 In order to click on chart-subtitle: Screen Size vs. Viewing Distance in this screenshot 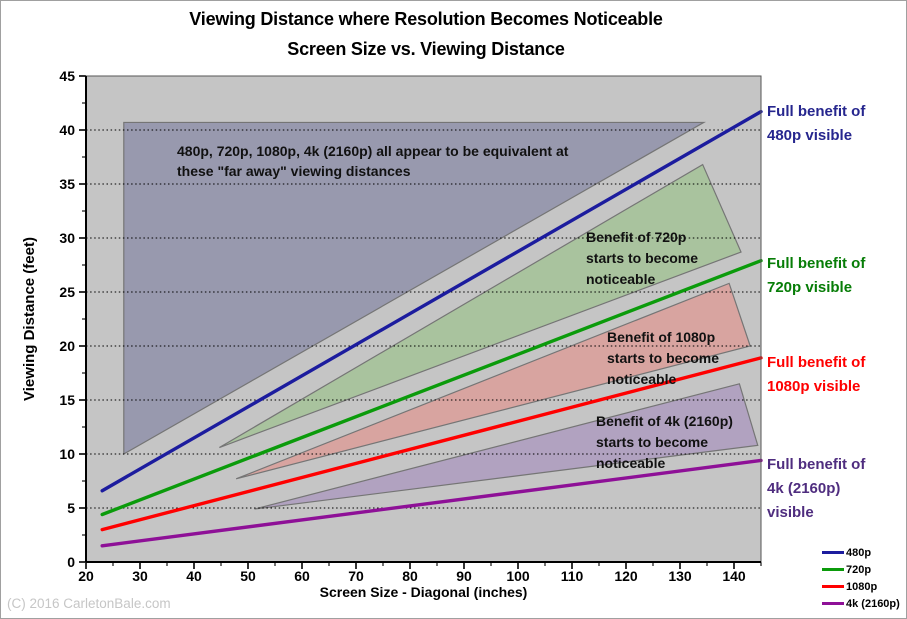, I will do `click(426, 49)`.